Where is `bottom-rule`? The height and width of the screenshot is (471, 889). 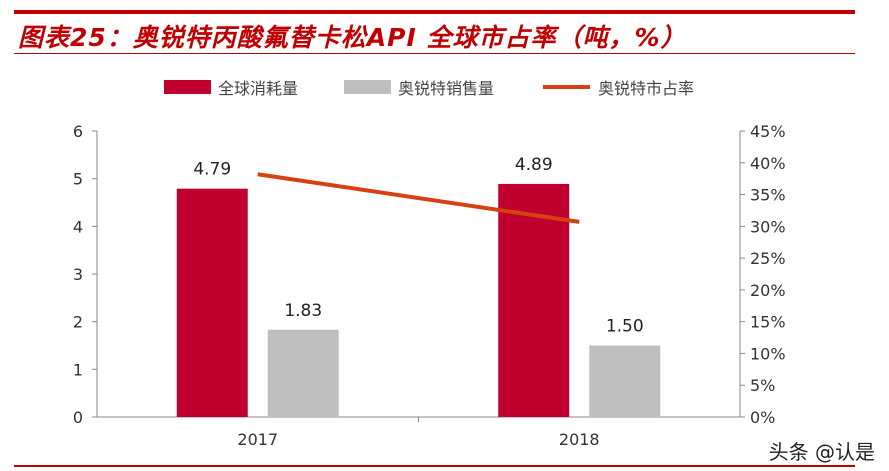
bottom-rule is located at coordinates (434, 466).